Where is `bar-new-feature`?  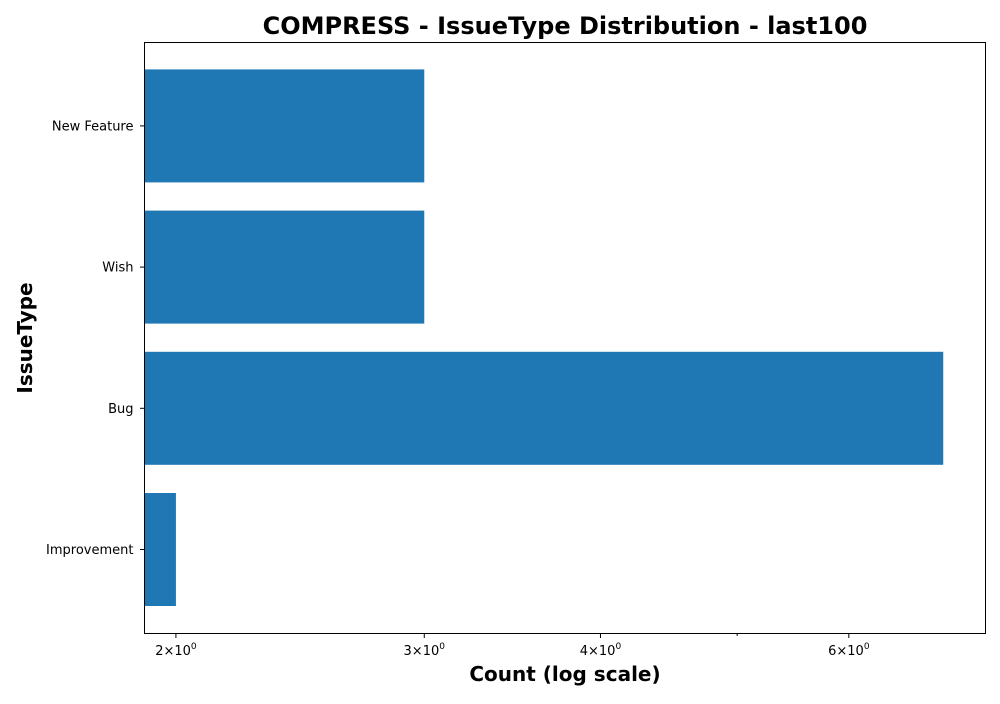 bar-new-feature is located at coordinates (284, 126).